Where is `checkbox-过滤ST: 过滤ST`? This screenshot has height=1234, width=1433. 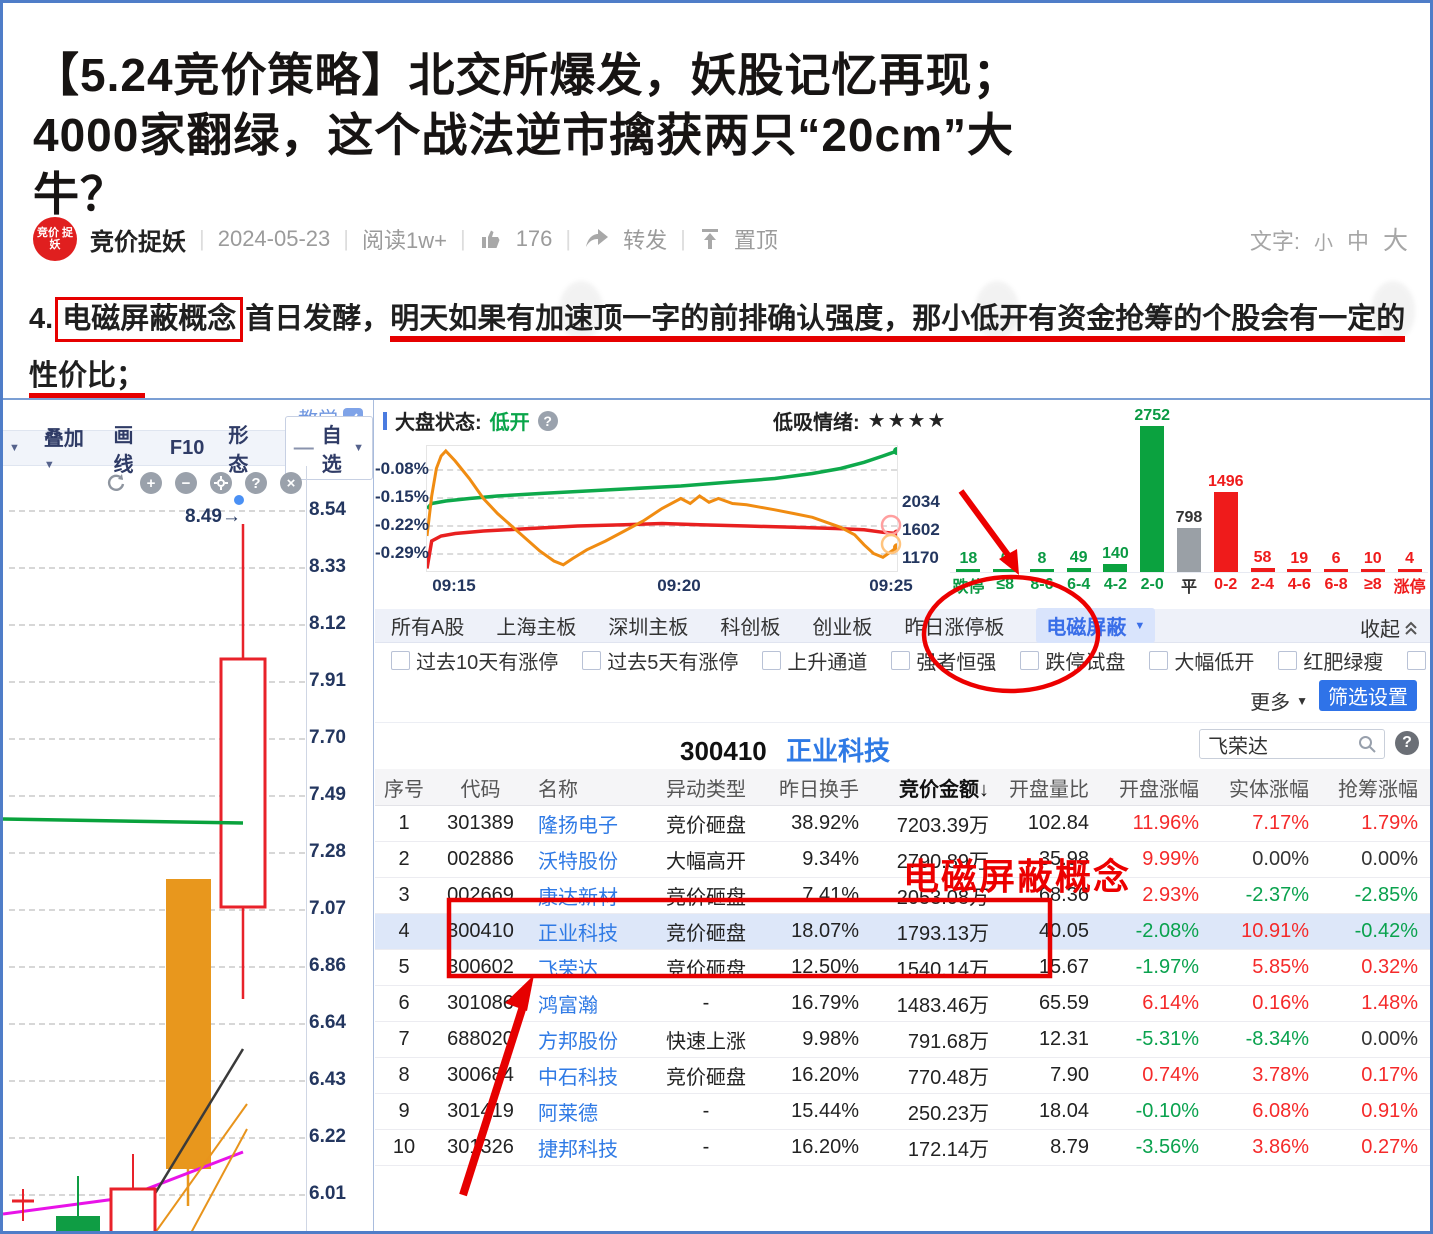 checkbox-过滤ST: 过滤ST is located at coordinates (1418, 660).